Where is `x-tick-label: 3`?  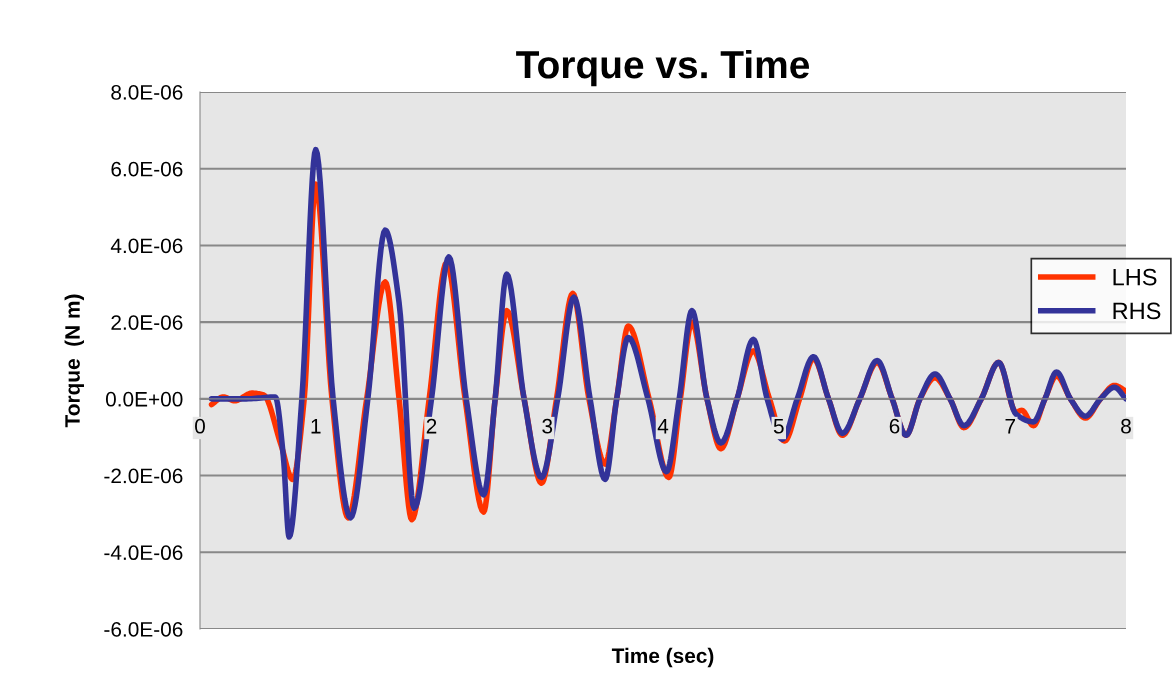 x-tick-label: 3 is located at coordinates (547, 426).